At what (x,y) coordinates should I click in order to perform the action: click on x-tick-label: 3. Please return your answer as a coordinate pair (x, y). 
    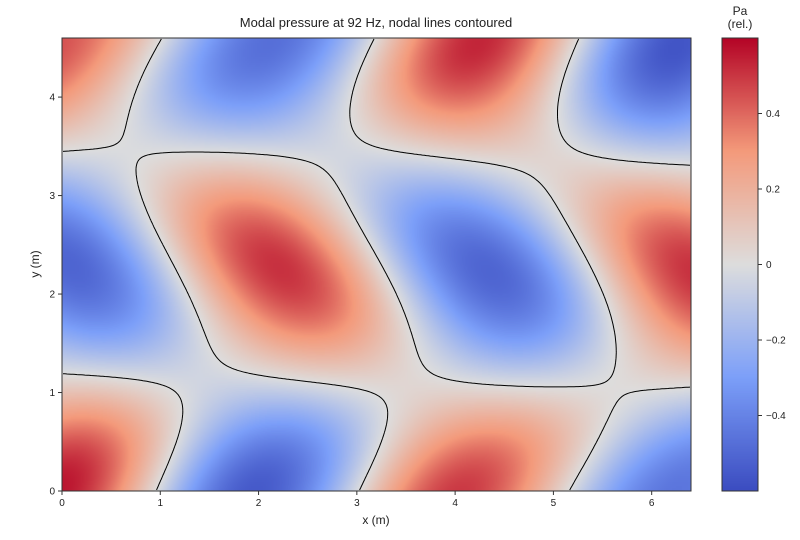
    Looking at the image, I should click on (357, 503).